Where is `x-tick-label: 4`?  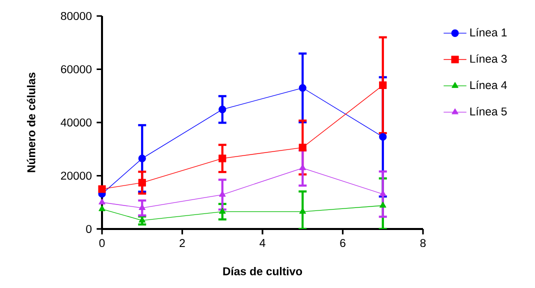
x-tick-label: 4 is located at coordinates (263, 243).